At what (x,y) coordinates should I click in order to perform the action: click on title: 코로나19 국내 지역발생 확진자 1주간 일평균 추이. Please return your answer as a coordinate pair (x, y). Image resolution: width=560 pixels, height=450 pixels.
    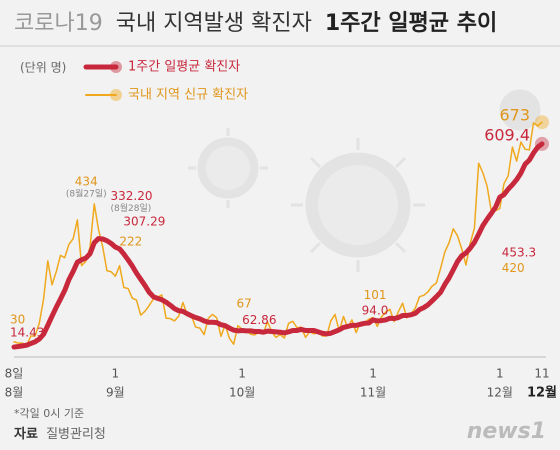
    Looking at the image, I should click on (255, 23).